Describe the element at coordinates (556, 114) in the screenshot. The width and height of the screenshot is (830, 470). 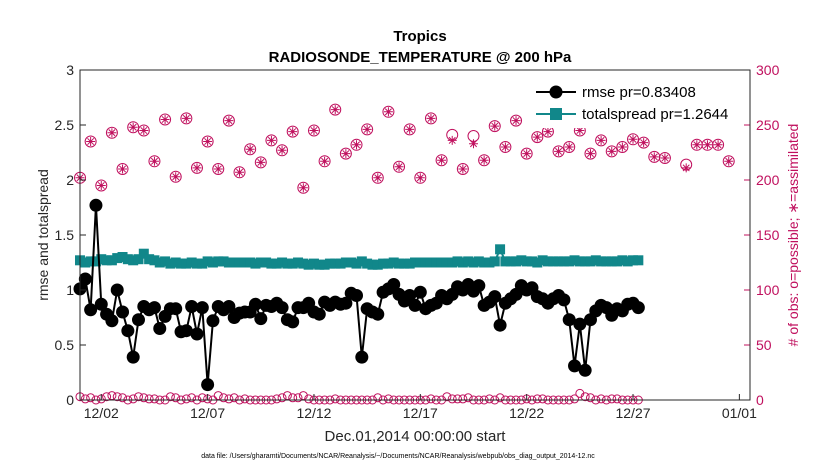
I see `legend-totalspread-marker` at that location.